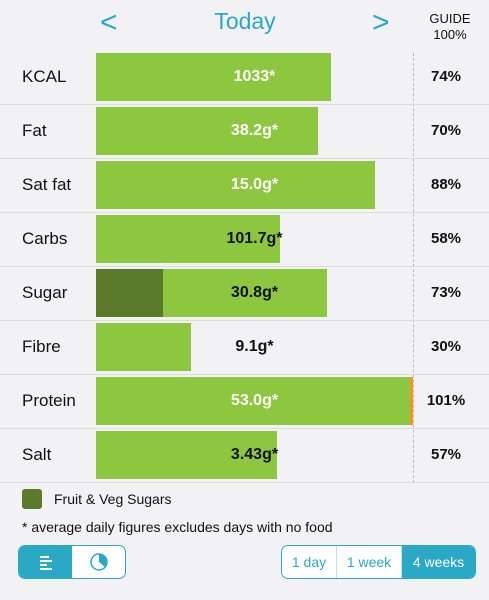  Describe the element at coordinates (245, 21) in the screenshot. I see `title: Today` at that location.